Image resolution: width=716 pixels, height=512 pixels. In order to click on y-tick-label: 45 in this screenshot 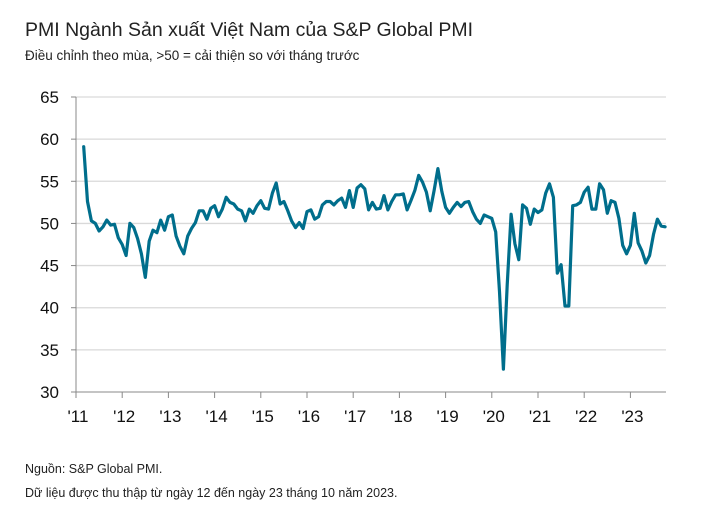, I will do `click(49, 266)`.